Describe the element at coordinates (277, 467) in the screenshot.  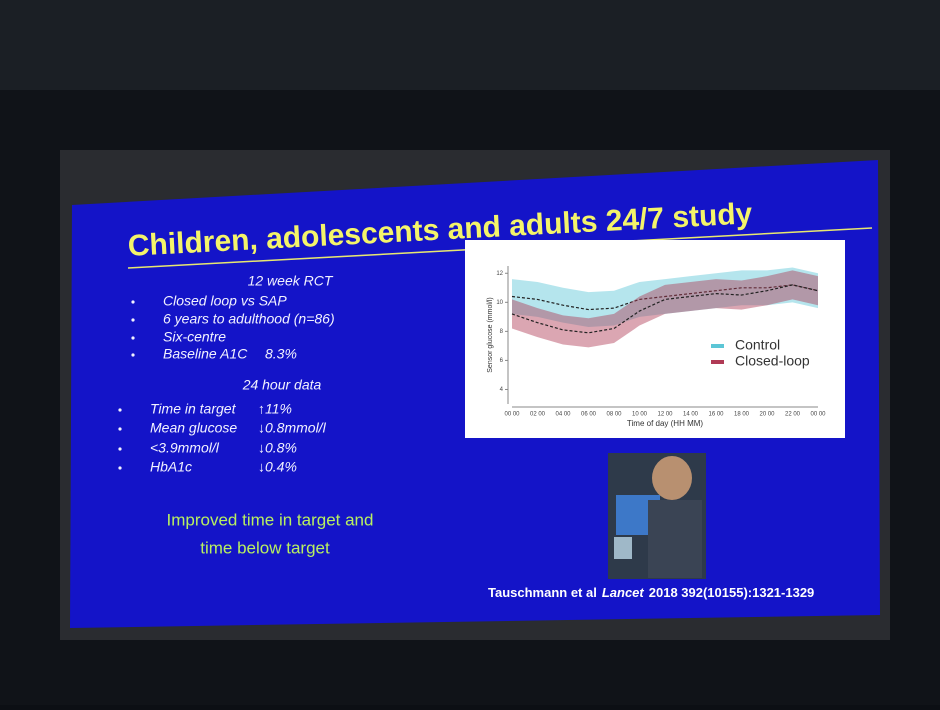
I see `row-value: ↓0.4%` at that location.